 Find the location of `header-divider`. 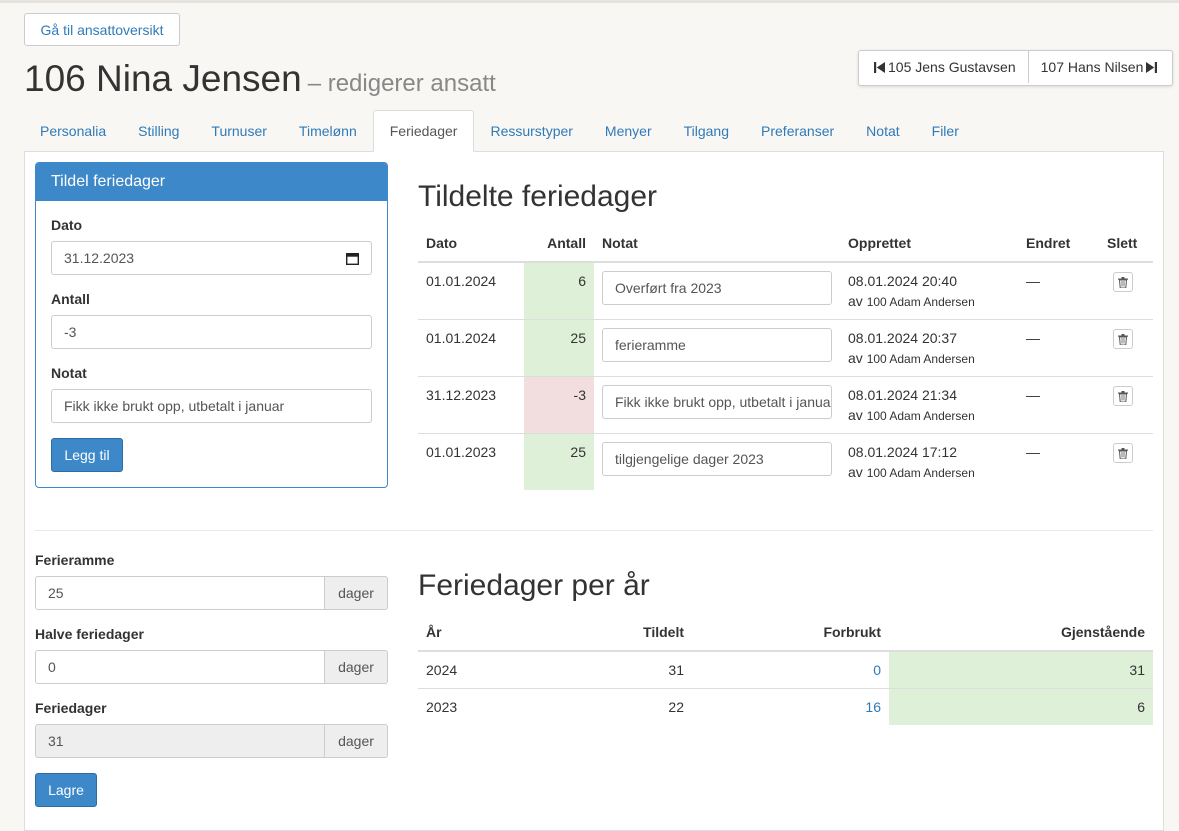

header-divider is located at coordinates (785, 651).